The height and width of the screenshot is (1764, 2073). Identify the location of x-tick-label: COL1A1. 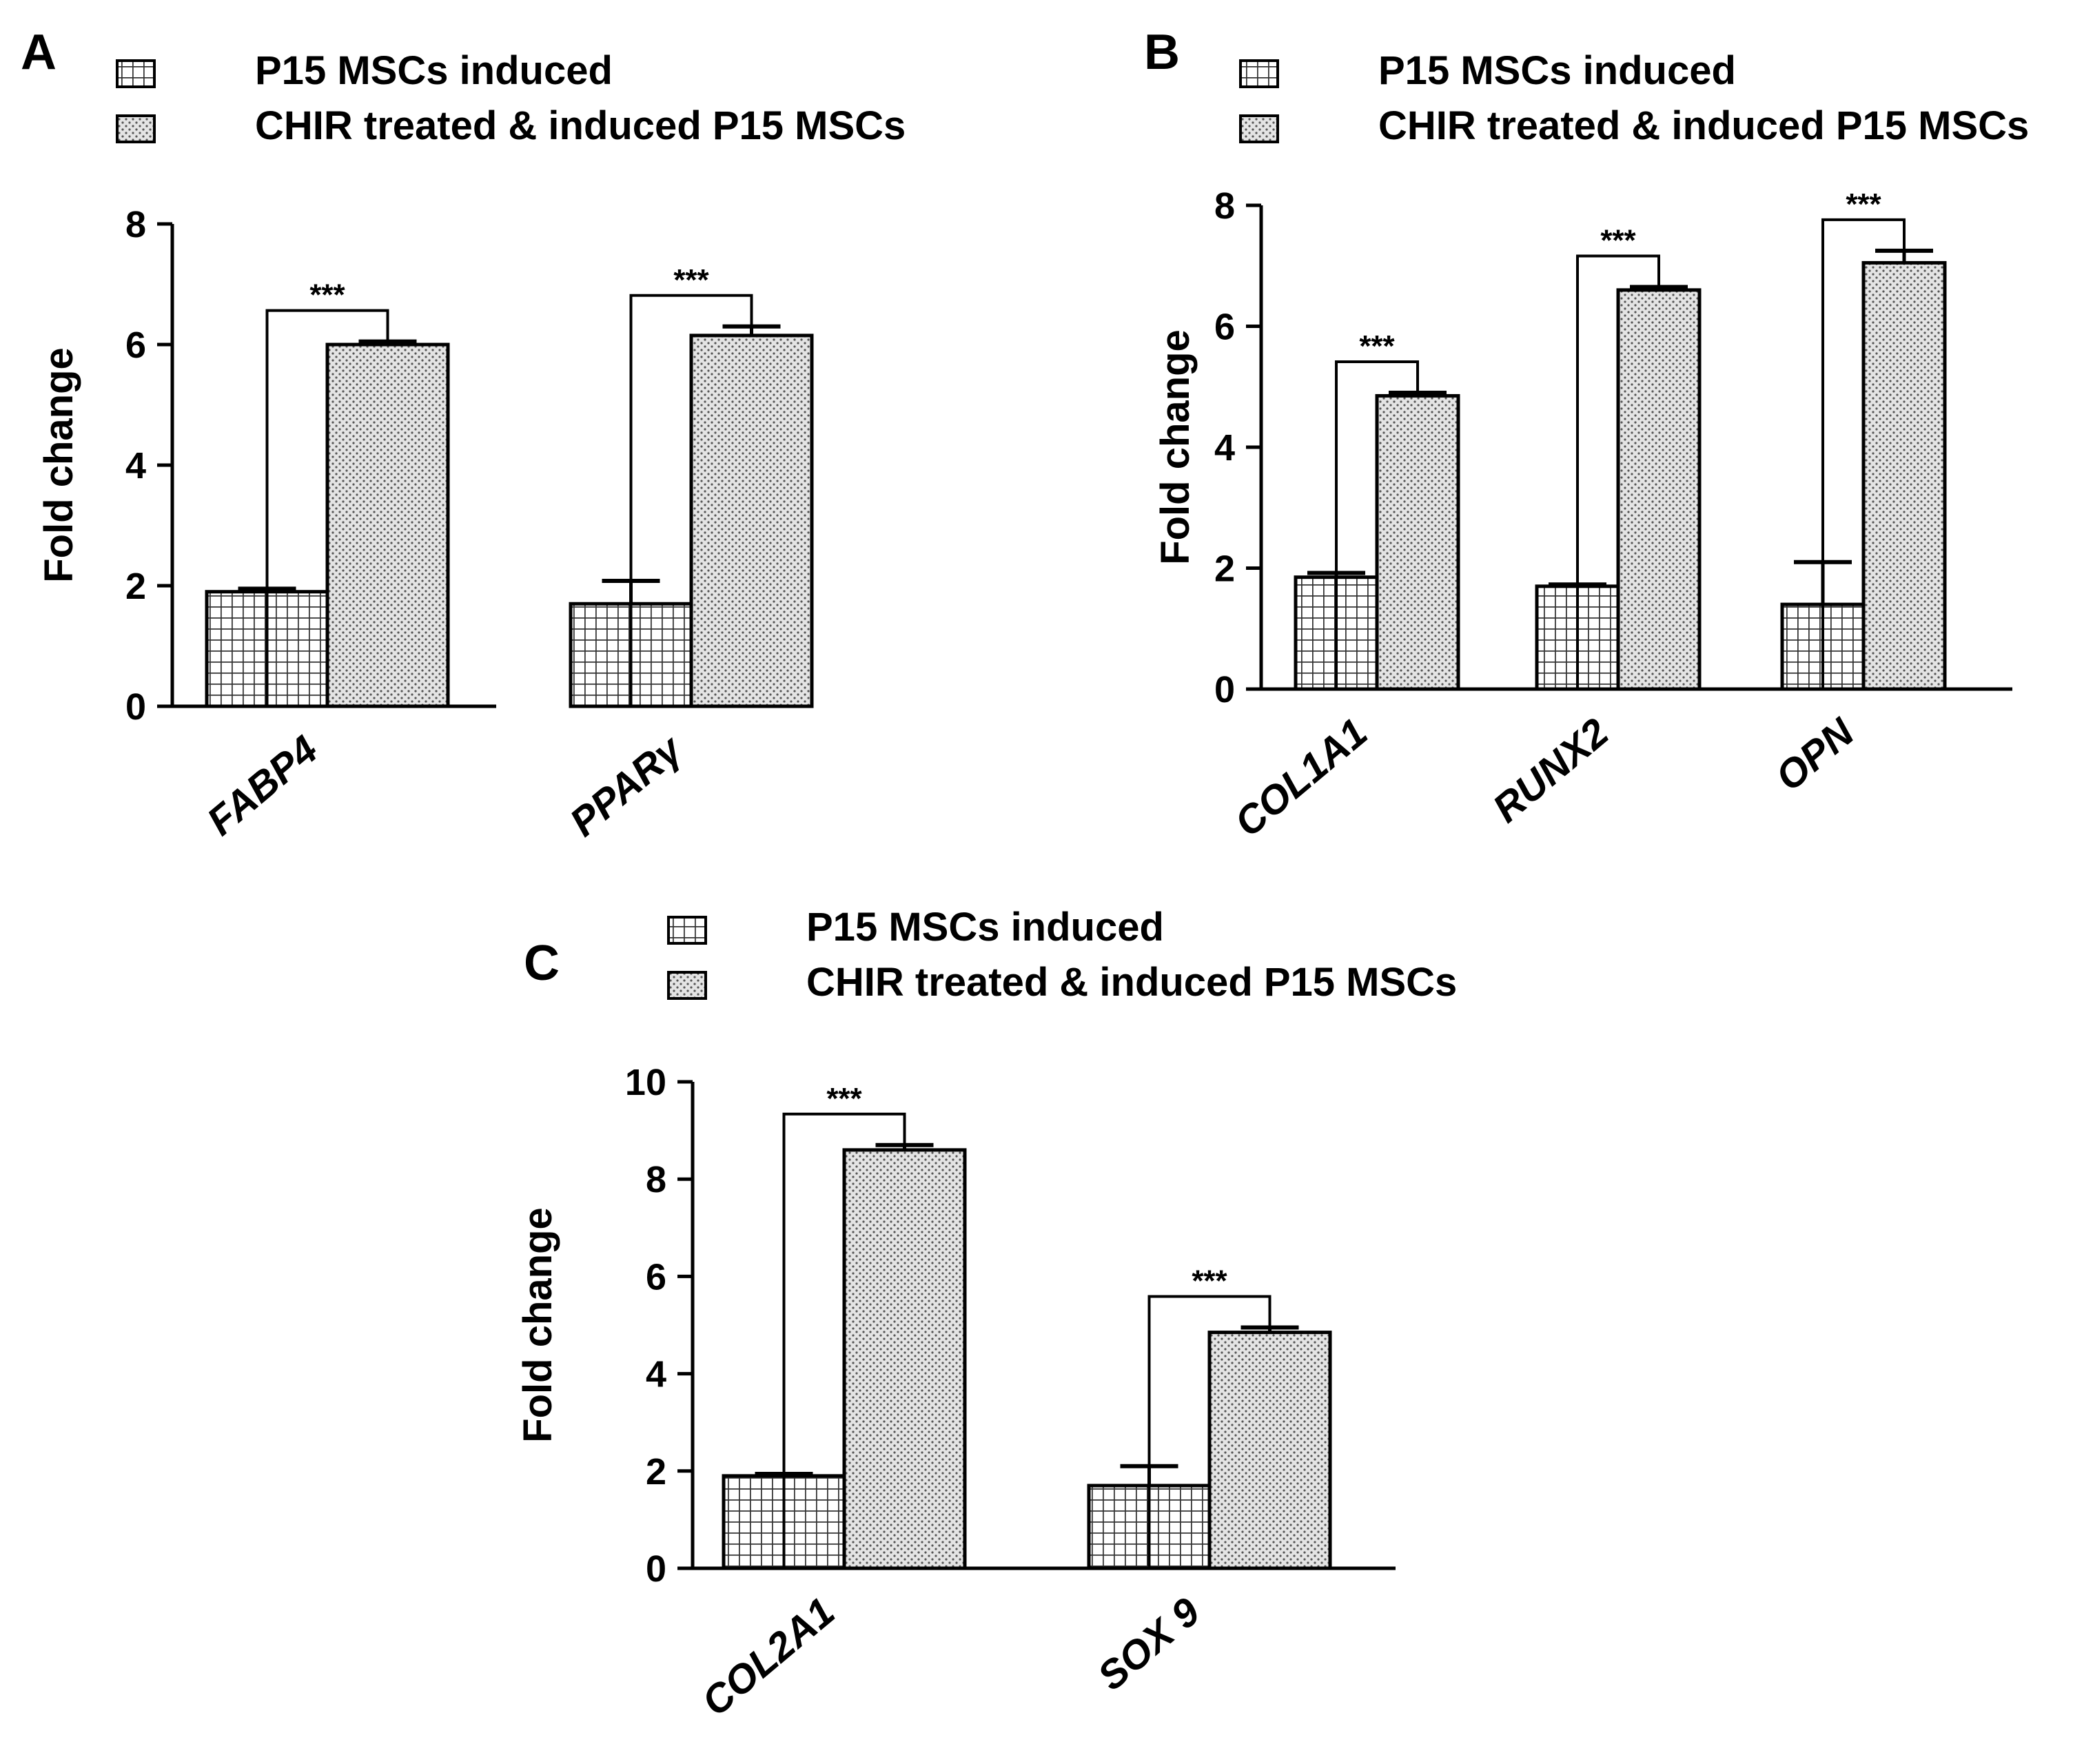
(1301, 777).